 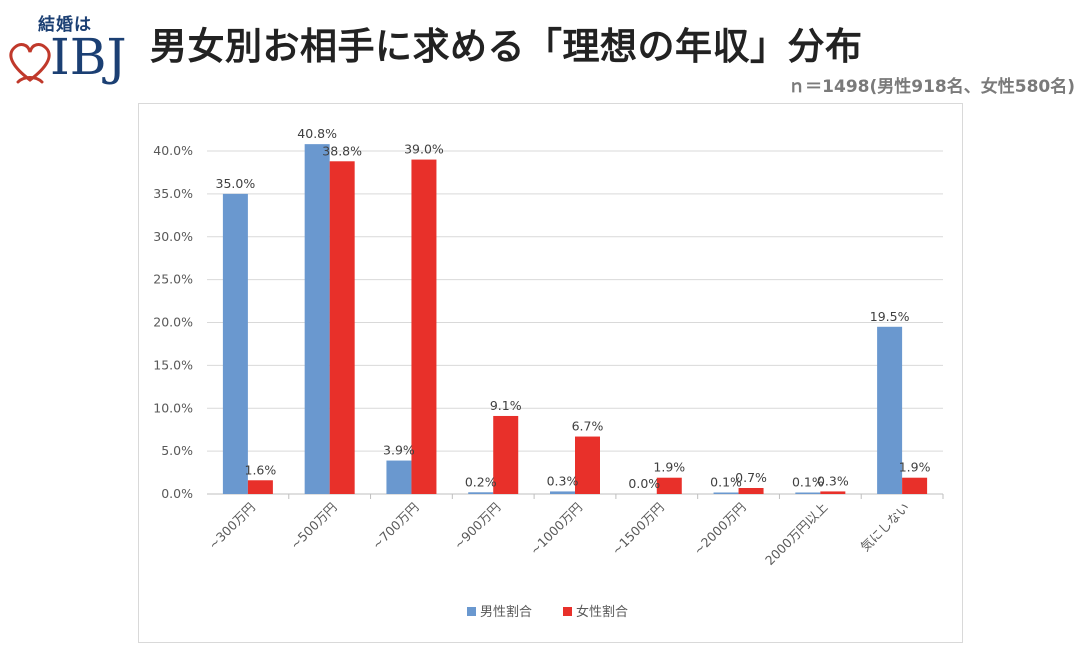 I want to click on y-tick-label: 10.0%, so click(x=173, y=407).